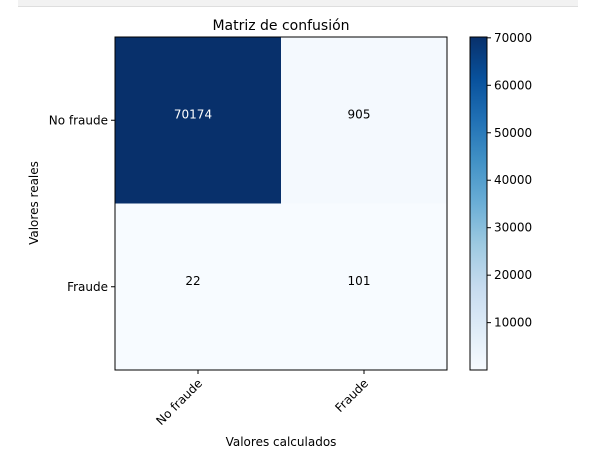 The image size is (596, 453). Describe the element at coordinates (513, 38) in the screenshot. I see `colorbar-tick-label: 70000` at that location.